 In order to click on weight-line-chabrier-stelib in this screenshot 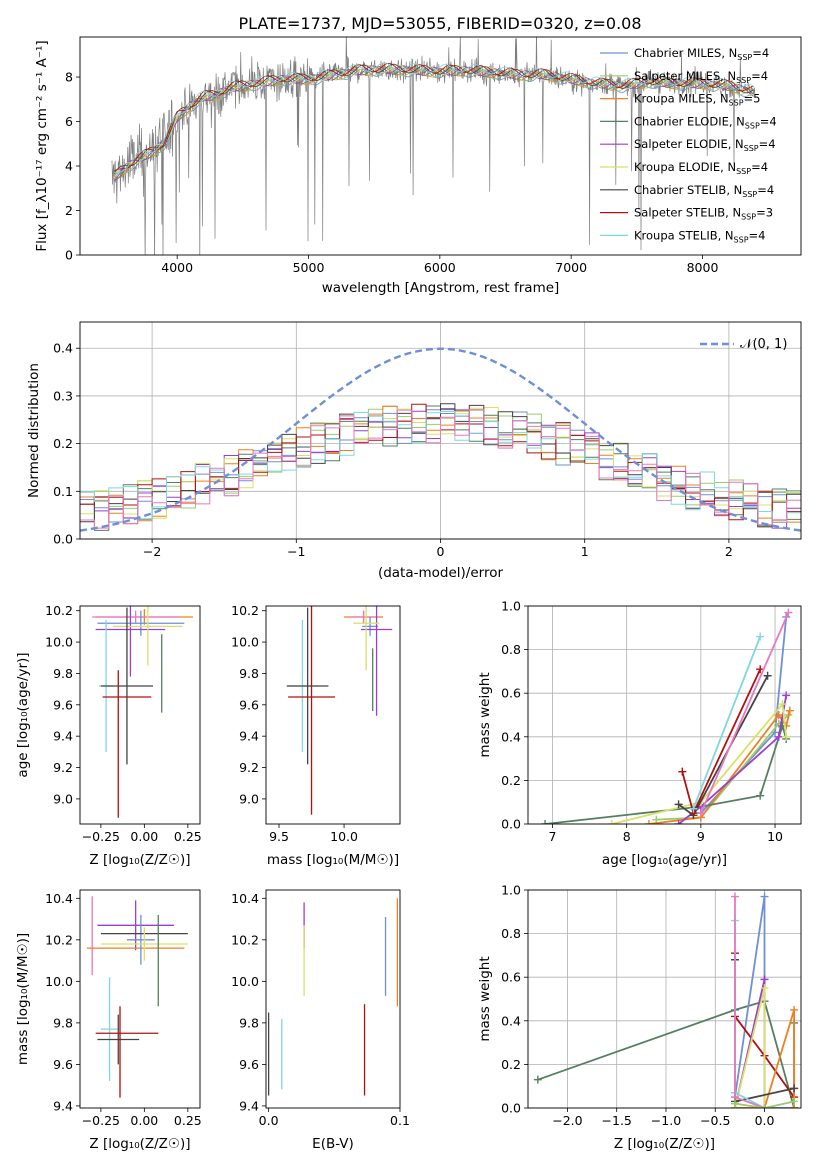, I will do `click(723, 746)`.